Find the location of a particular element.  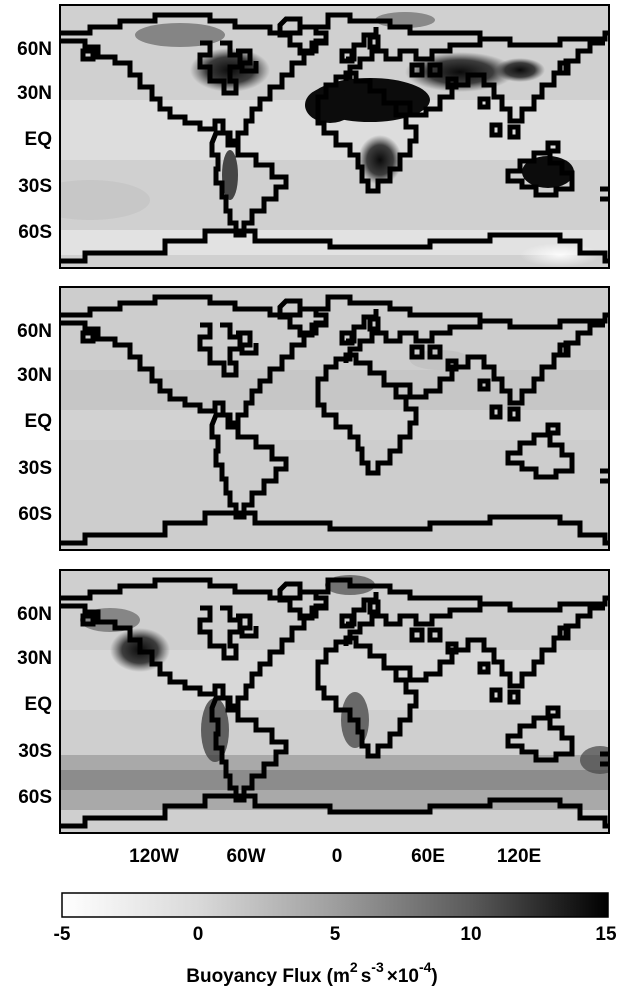

lon-label-120e: 120E is located at coordinates (519, 856).